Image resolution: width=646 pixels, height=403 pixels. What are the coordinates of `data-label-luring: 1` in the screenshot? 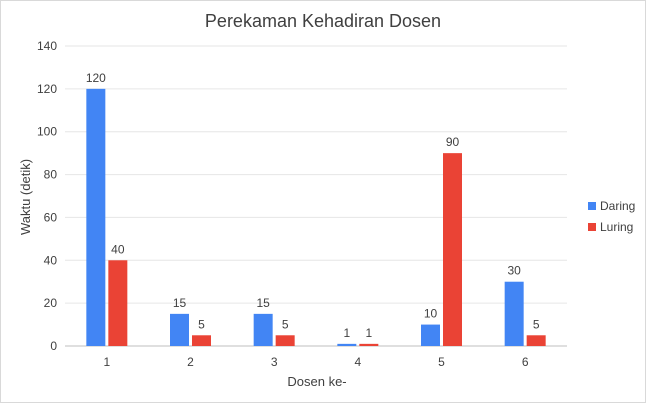 It's located at (368, 333).